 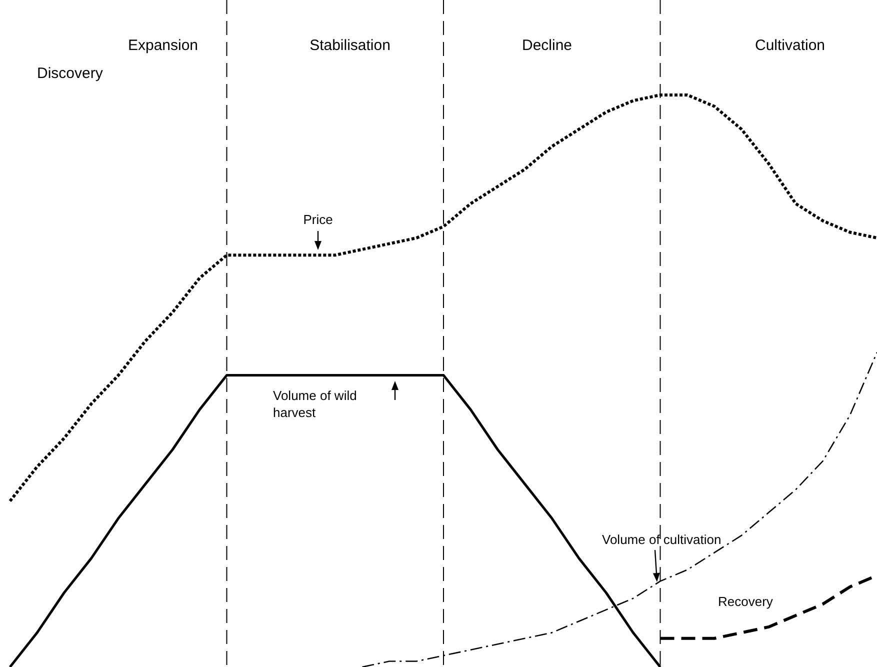 What do you see at coordinates (790, 45) in the screenshot?
I see `text: Cultivation` at bounding box center [790, 45].